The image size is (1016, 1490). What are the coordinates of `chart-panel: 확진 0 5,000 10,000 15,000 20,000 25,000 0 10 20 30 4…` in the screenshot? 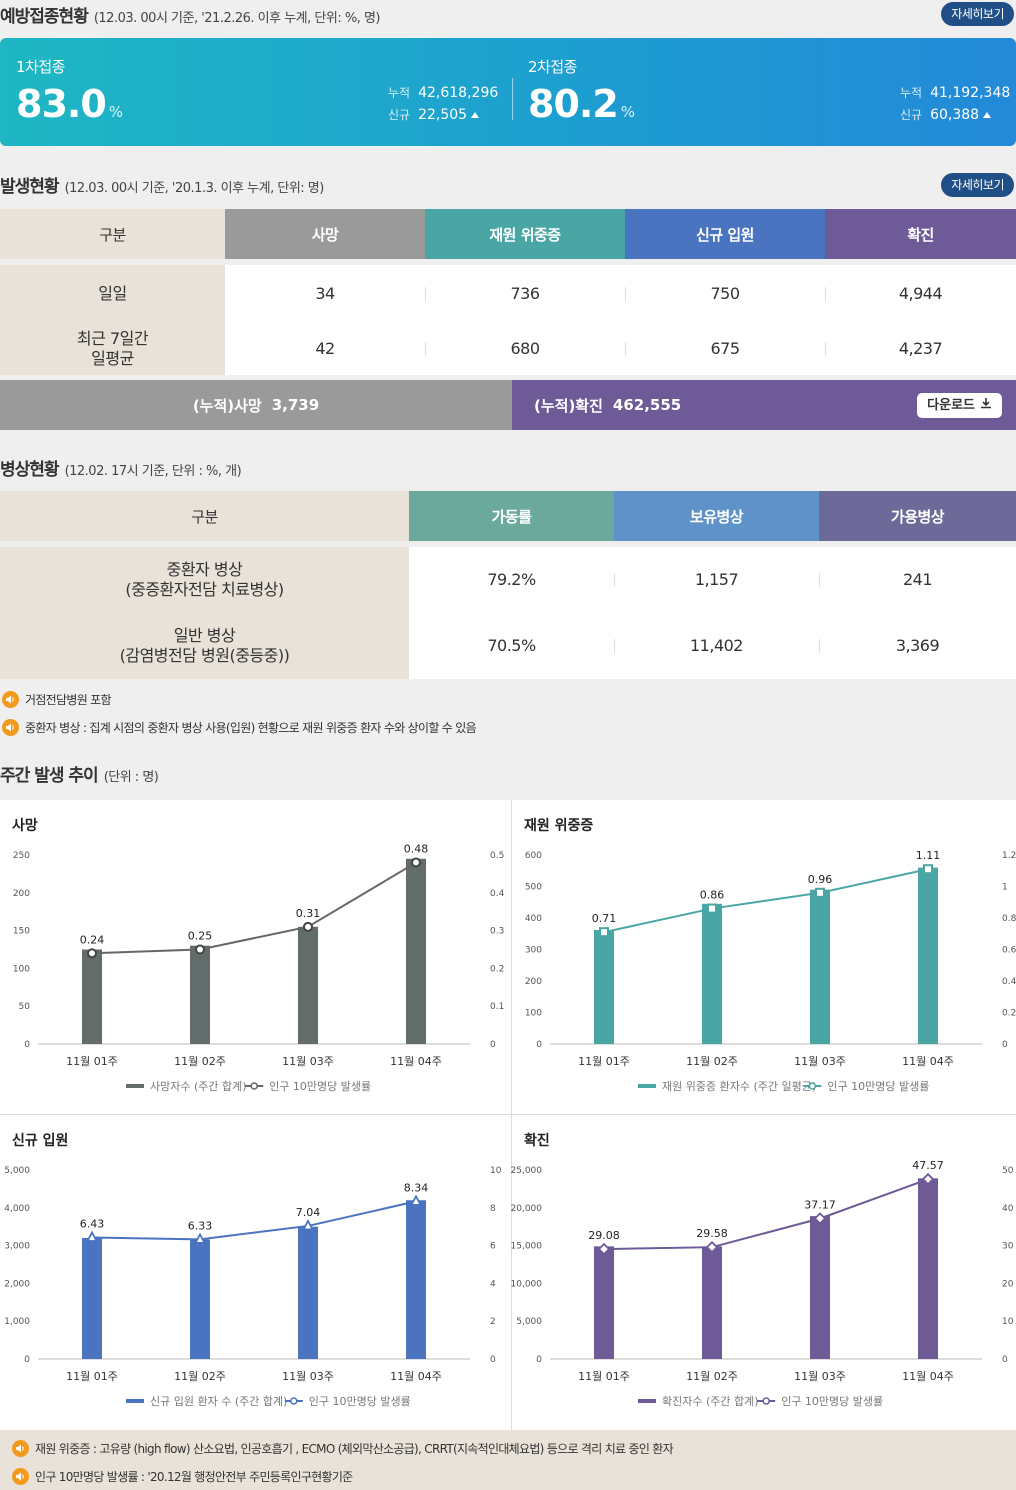 It's located at (762, 1270).